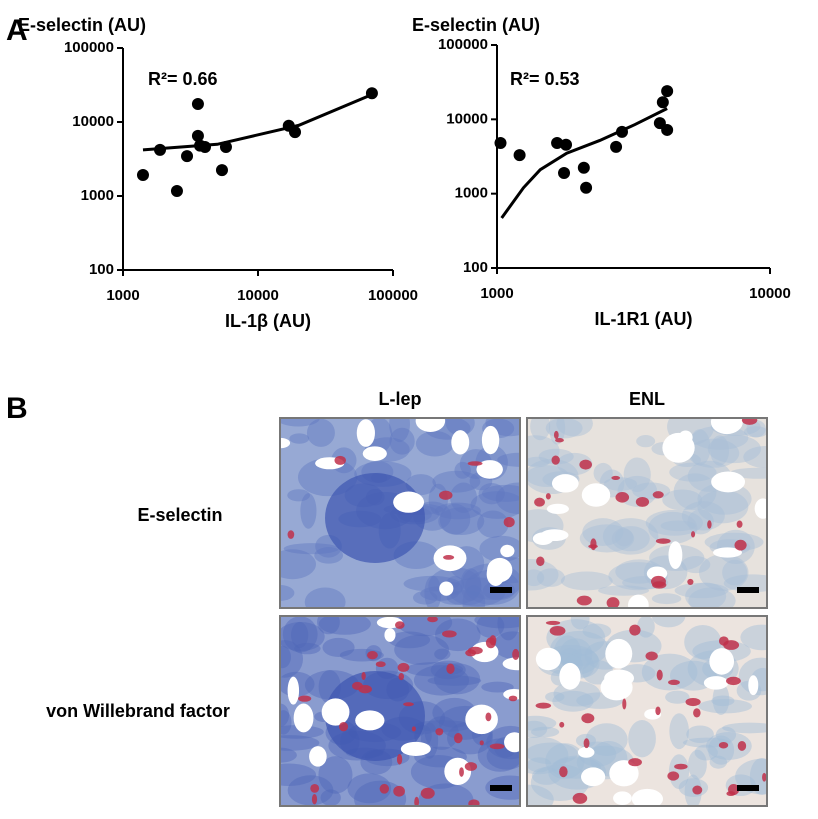 This screenshot has height=819, width=818. What do you see at coordinates (647, 711) in the screenshot?
I see `tissue-image` at bounding box center [647, 711].